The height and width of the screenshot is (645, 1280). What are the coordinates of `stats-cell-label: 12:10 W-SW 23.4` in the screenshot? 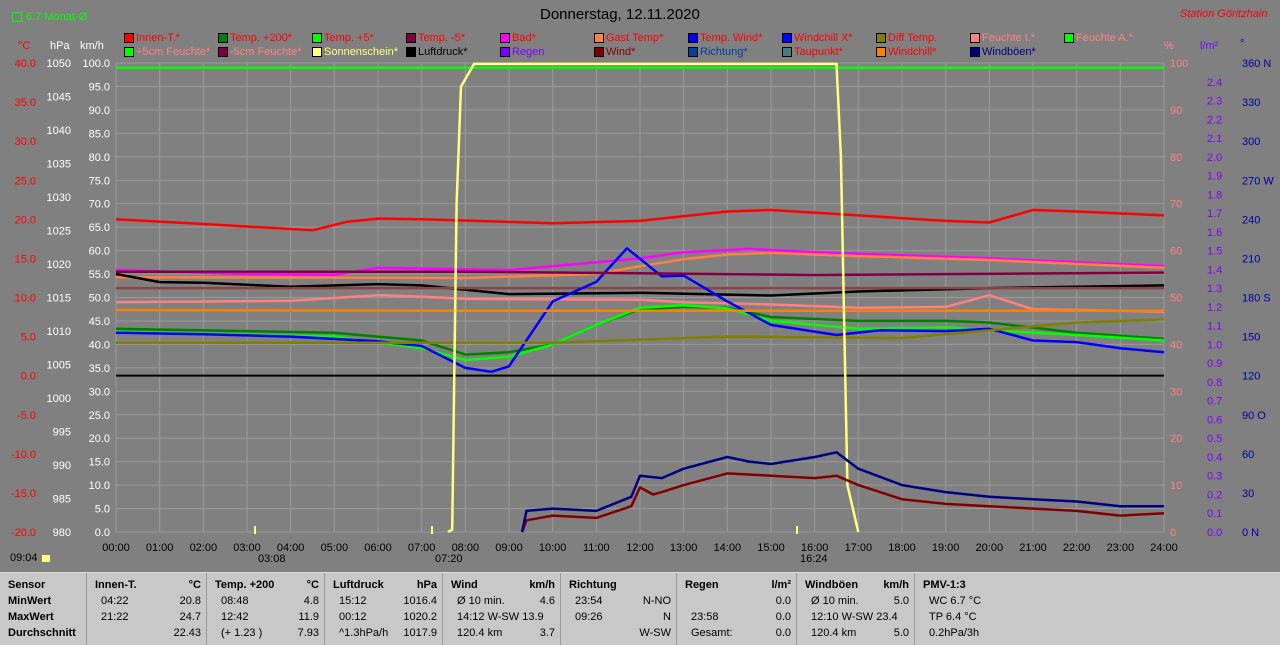 It's located at (854, 617).